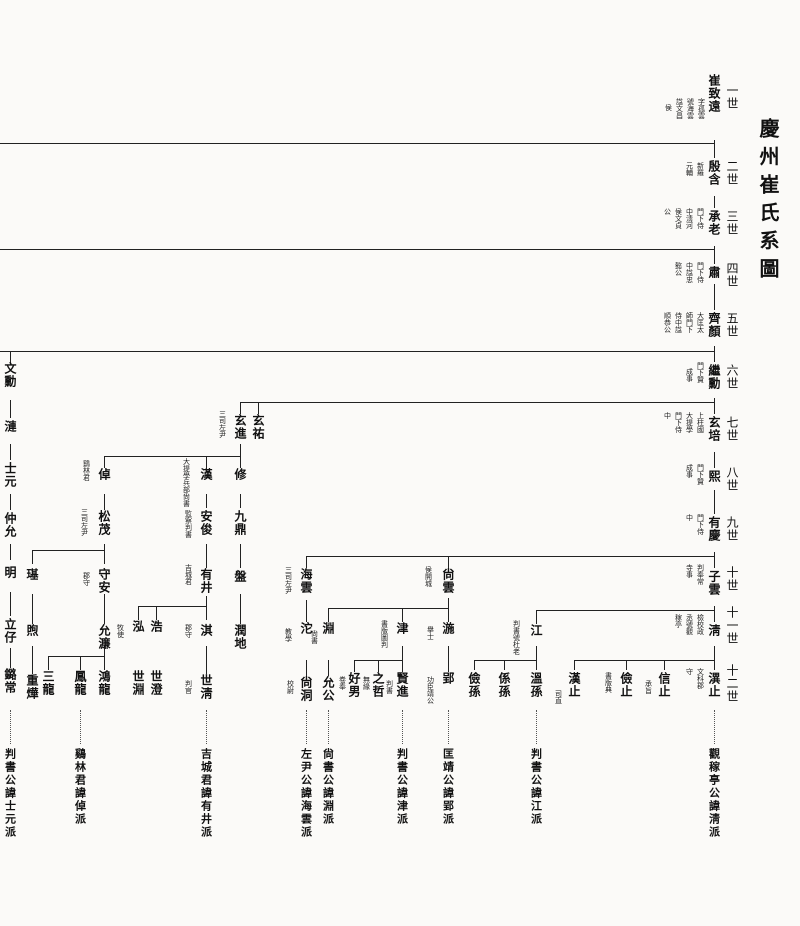 The height and width of the screenshot is (926, 800). Describe the element at coordinates (689, 671) in the screenshot. I see `note: 守` at that location.